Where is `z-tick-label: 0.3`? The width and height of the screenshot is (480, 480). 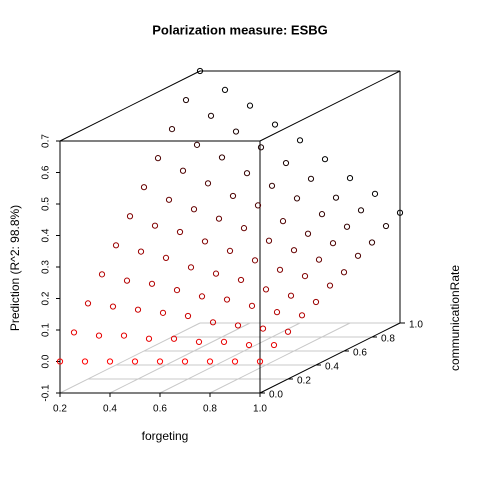 z-tick-label: 0.3 is located at coordinates (46, 267).